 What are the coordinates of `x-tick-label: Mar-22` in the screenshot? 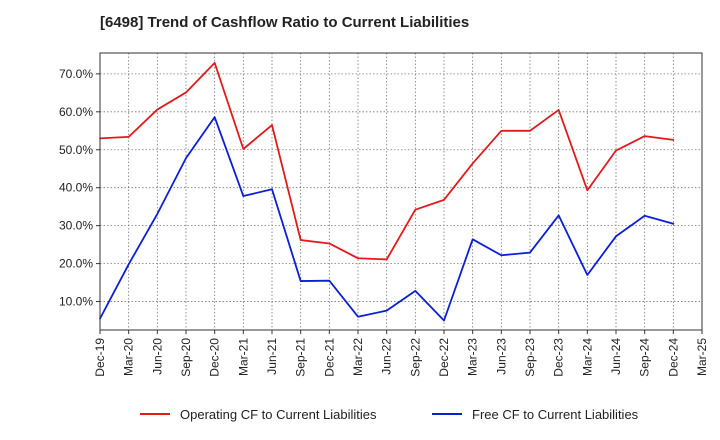 It's located at (358, 357).